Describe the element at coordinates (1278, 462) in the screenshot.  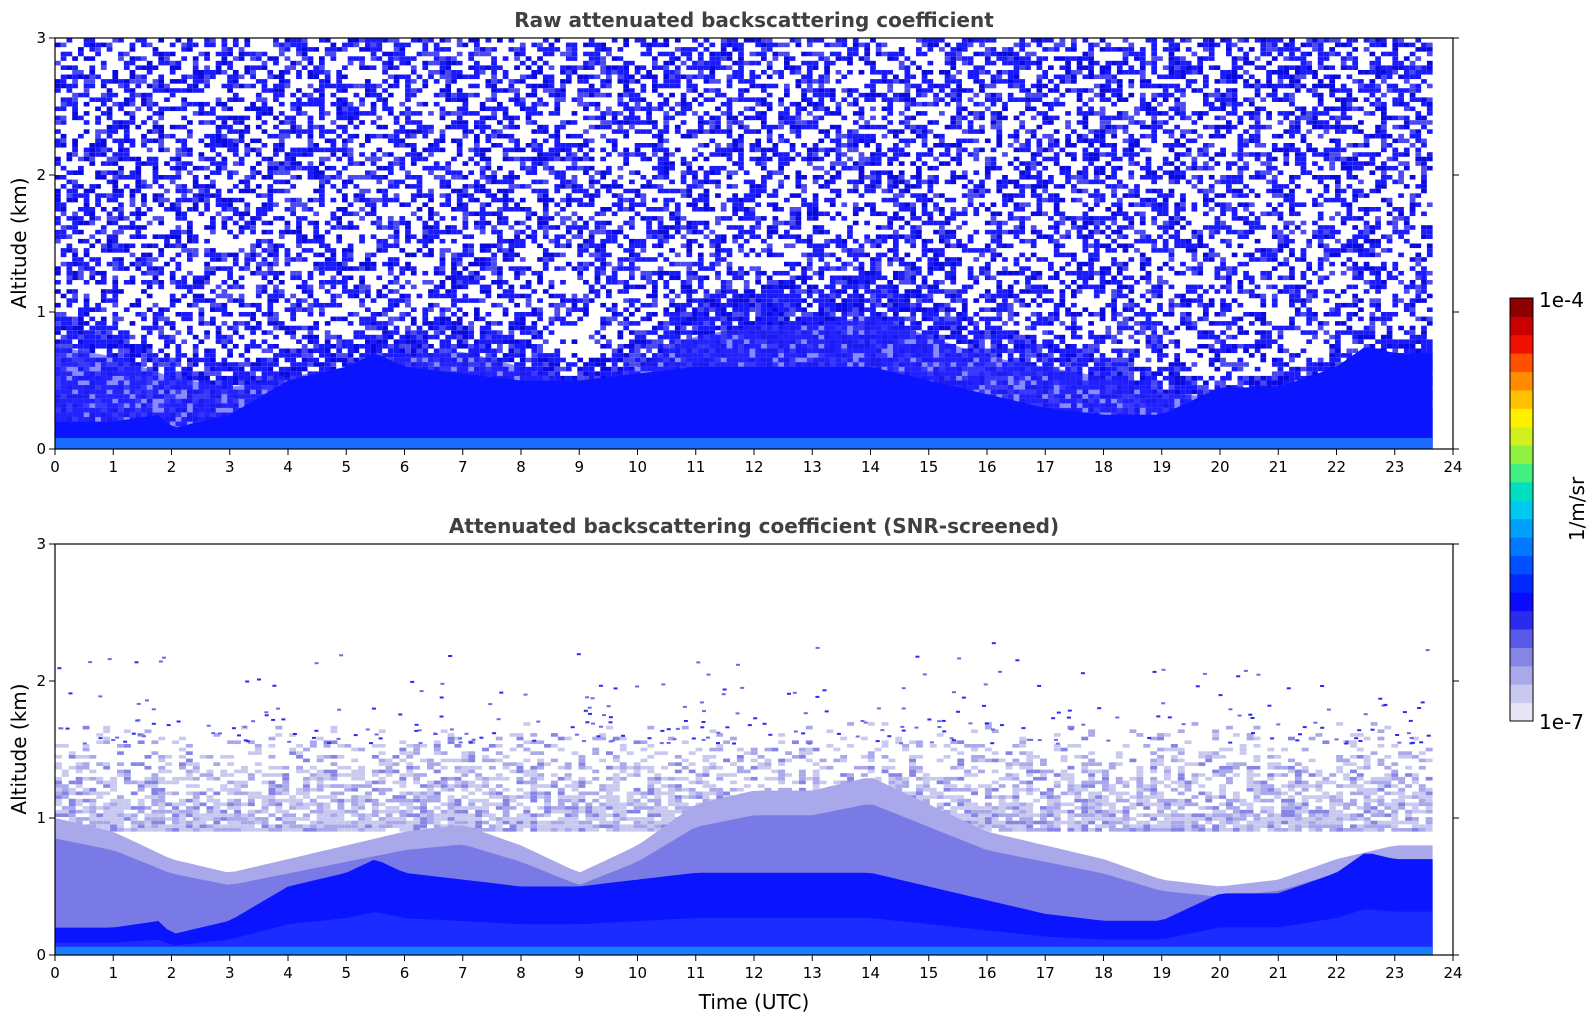
I see `top-x-tick: 21` at that location.